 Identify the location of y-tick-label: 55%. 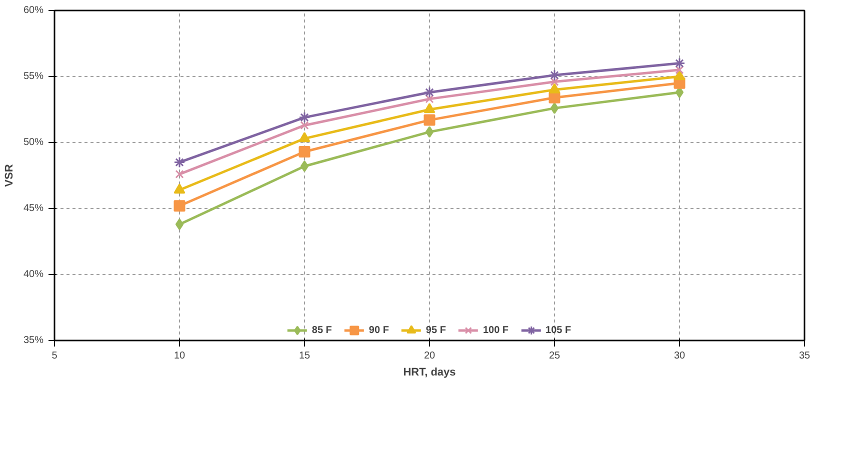
(33, 76).